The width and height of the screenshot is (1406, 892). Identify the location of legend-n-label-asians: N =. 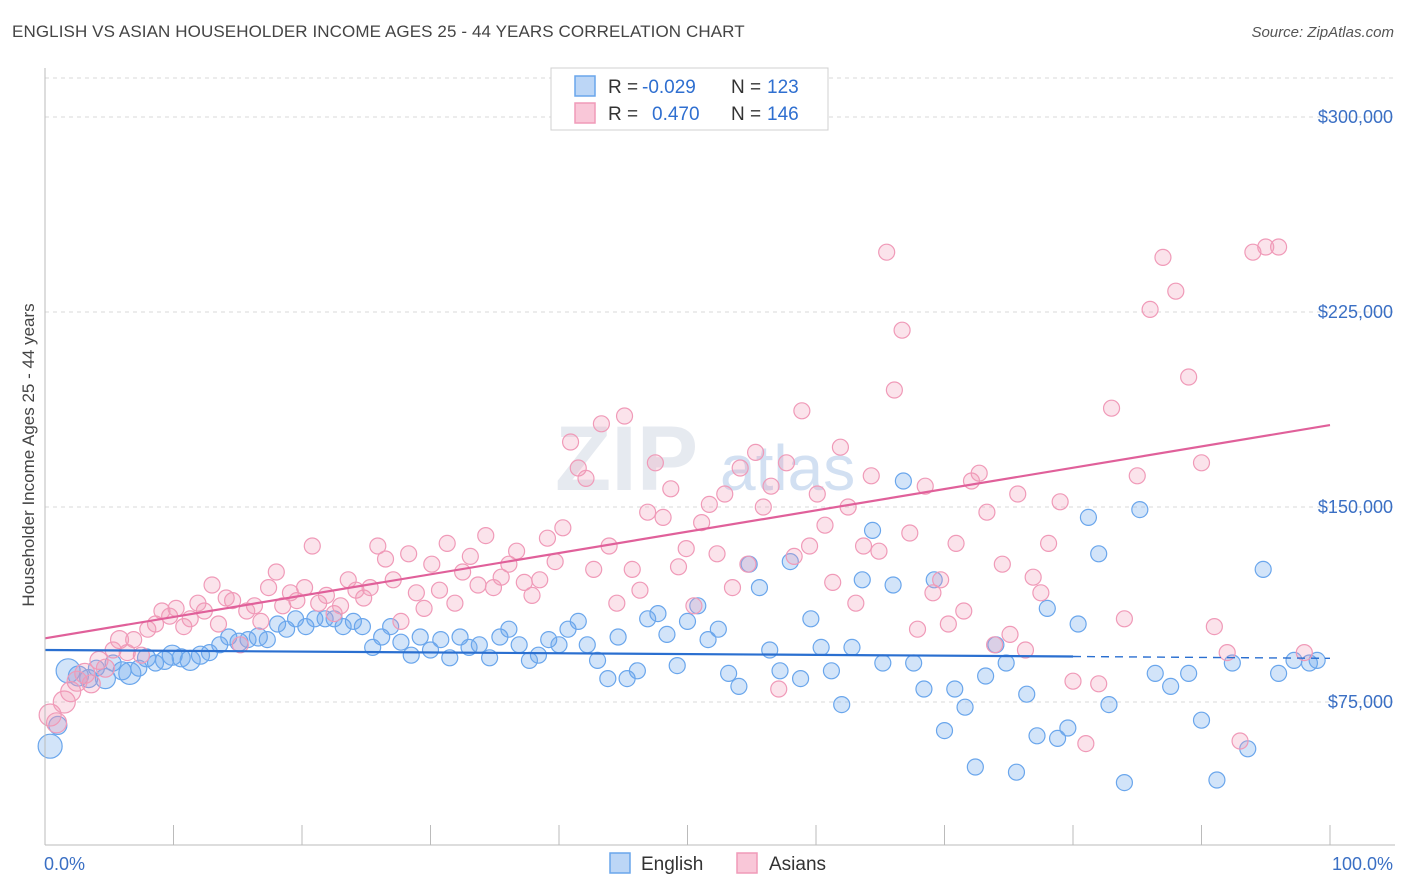
(746, 114).